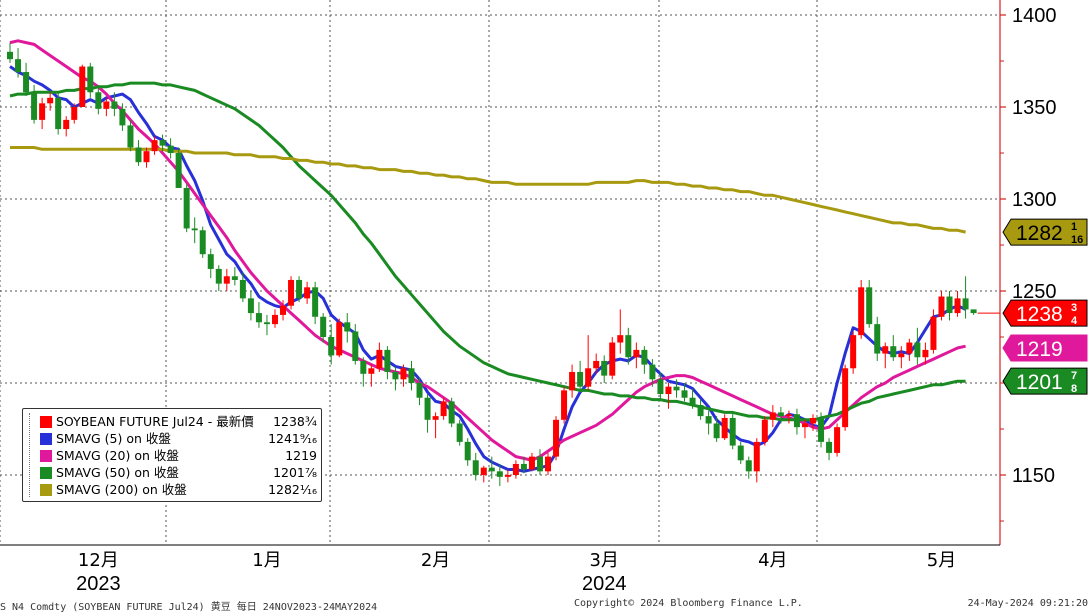  I want to click on price-tag-label: 1219, so click(1039, 349).